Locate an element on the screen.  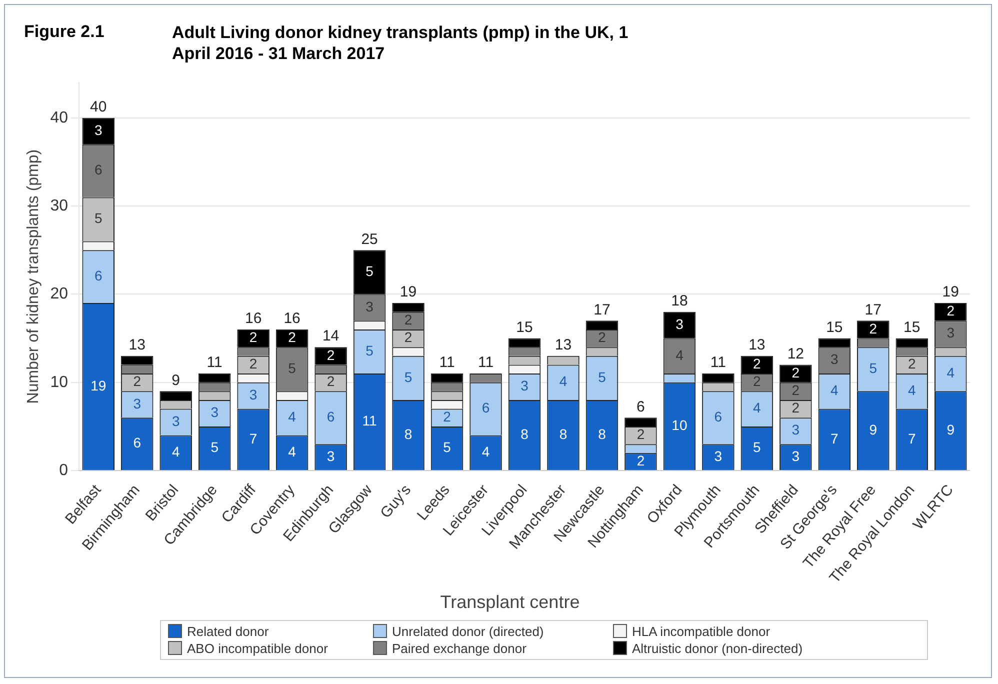
legend-label: Unrelated donor (directed) is located at coordinates (468, 631).